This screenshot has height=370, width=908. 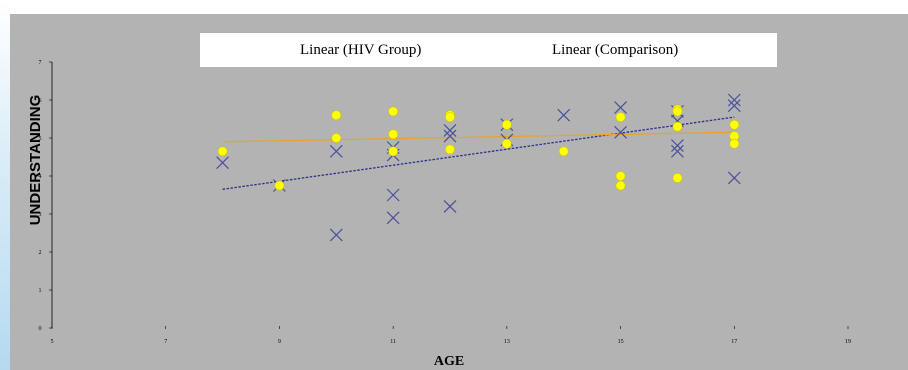 What do you see at coordinates (40, 253) in the screenshot?
I see `y-tick-label: 2` at bounding box center [40, 253].